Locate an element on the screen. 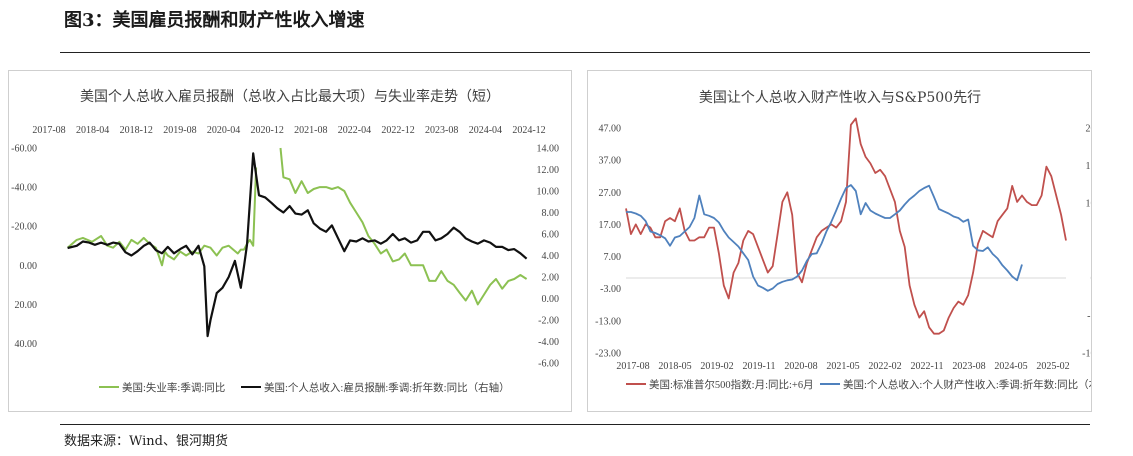 The height and width of the screenshot is (456, 1133). legend-label: 美国:失业率:季调:同比 is located at coordinates (173, 387).